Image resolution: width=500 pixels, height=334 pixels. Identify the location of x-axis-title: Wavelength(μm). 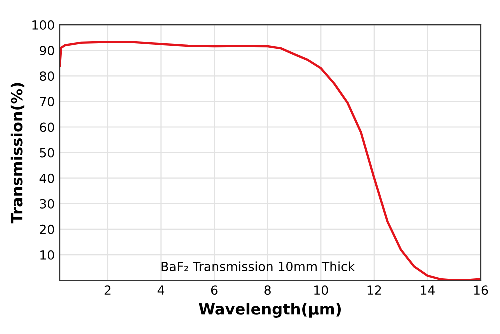
(270, 310).